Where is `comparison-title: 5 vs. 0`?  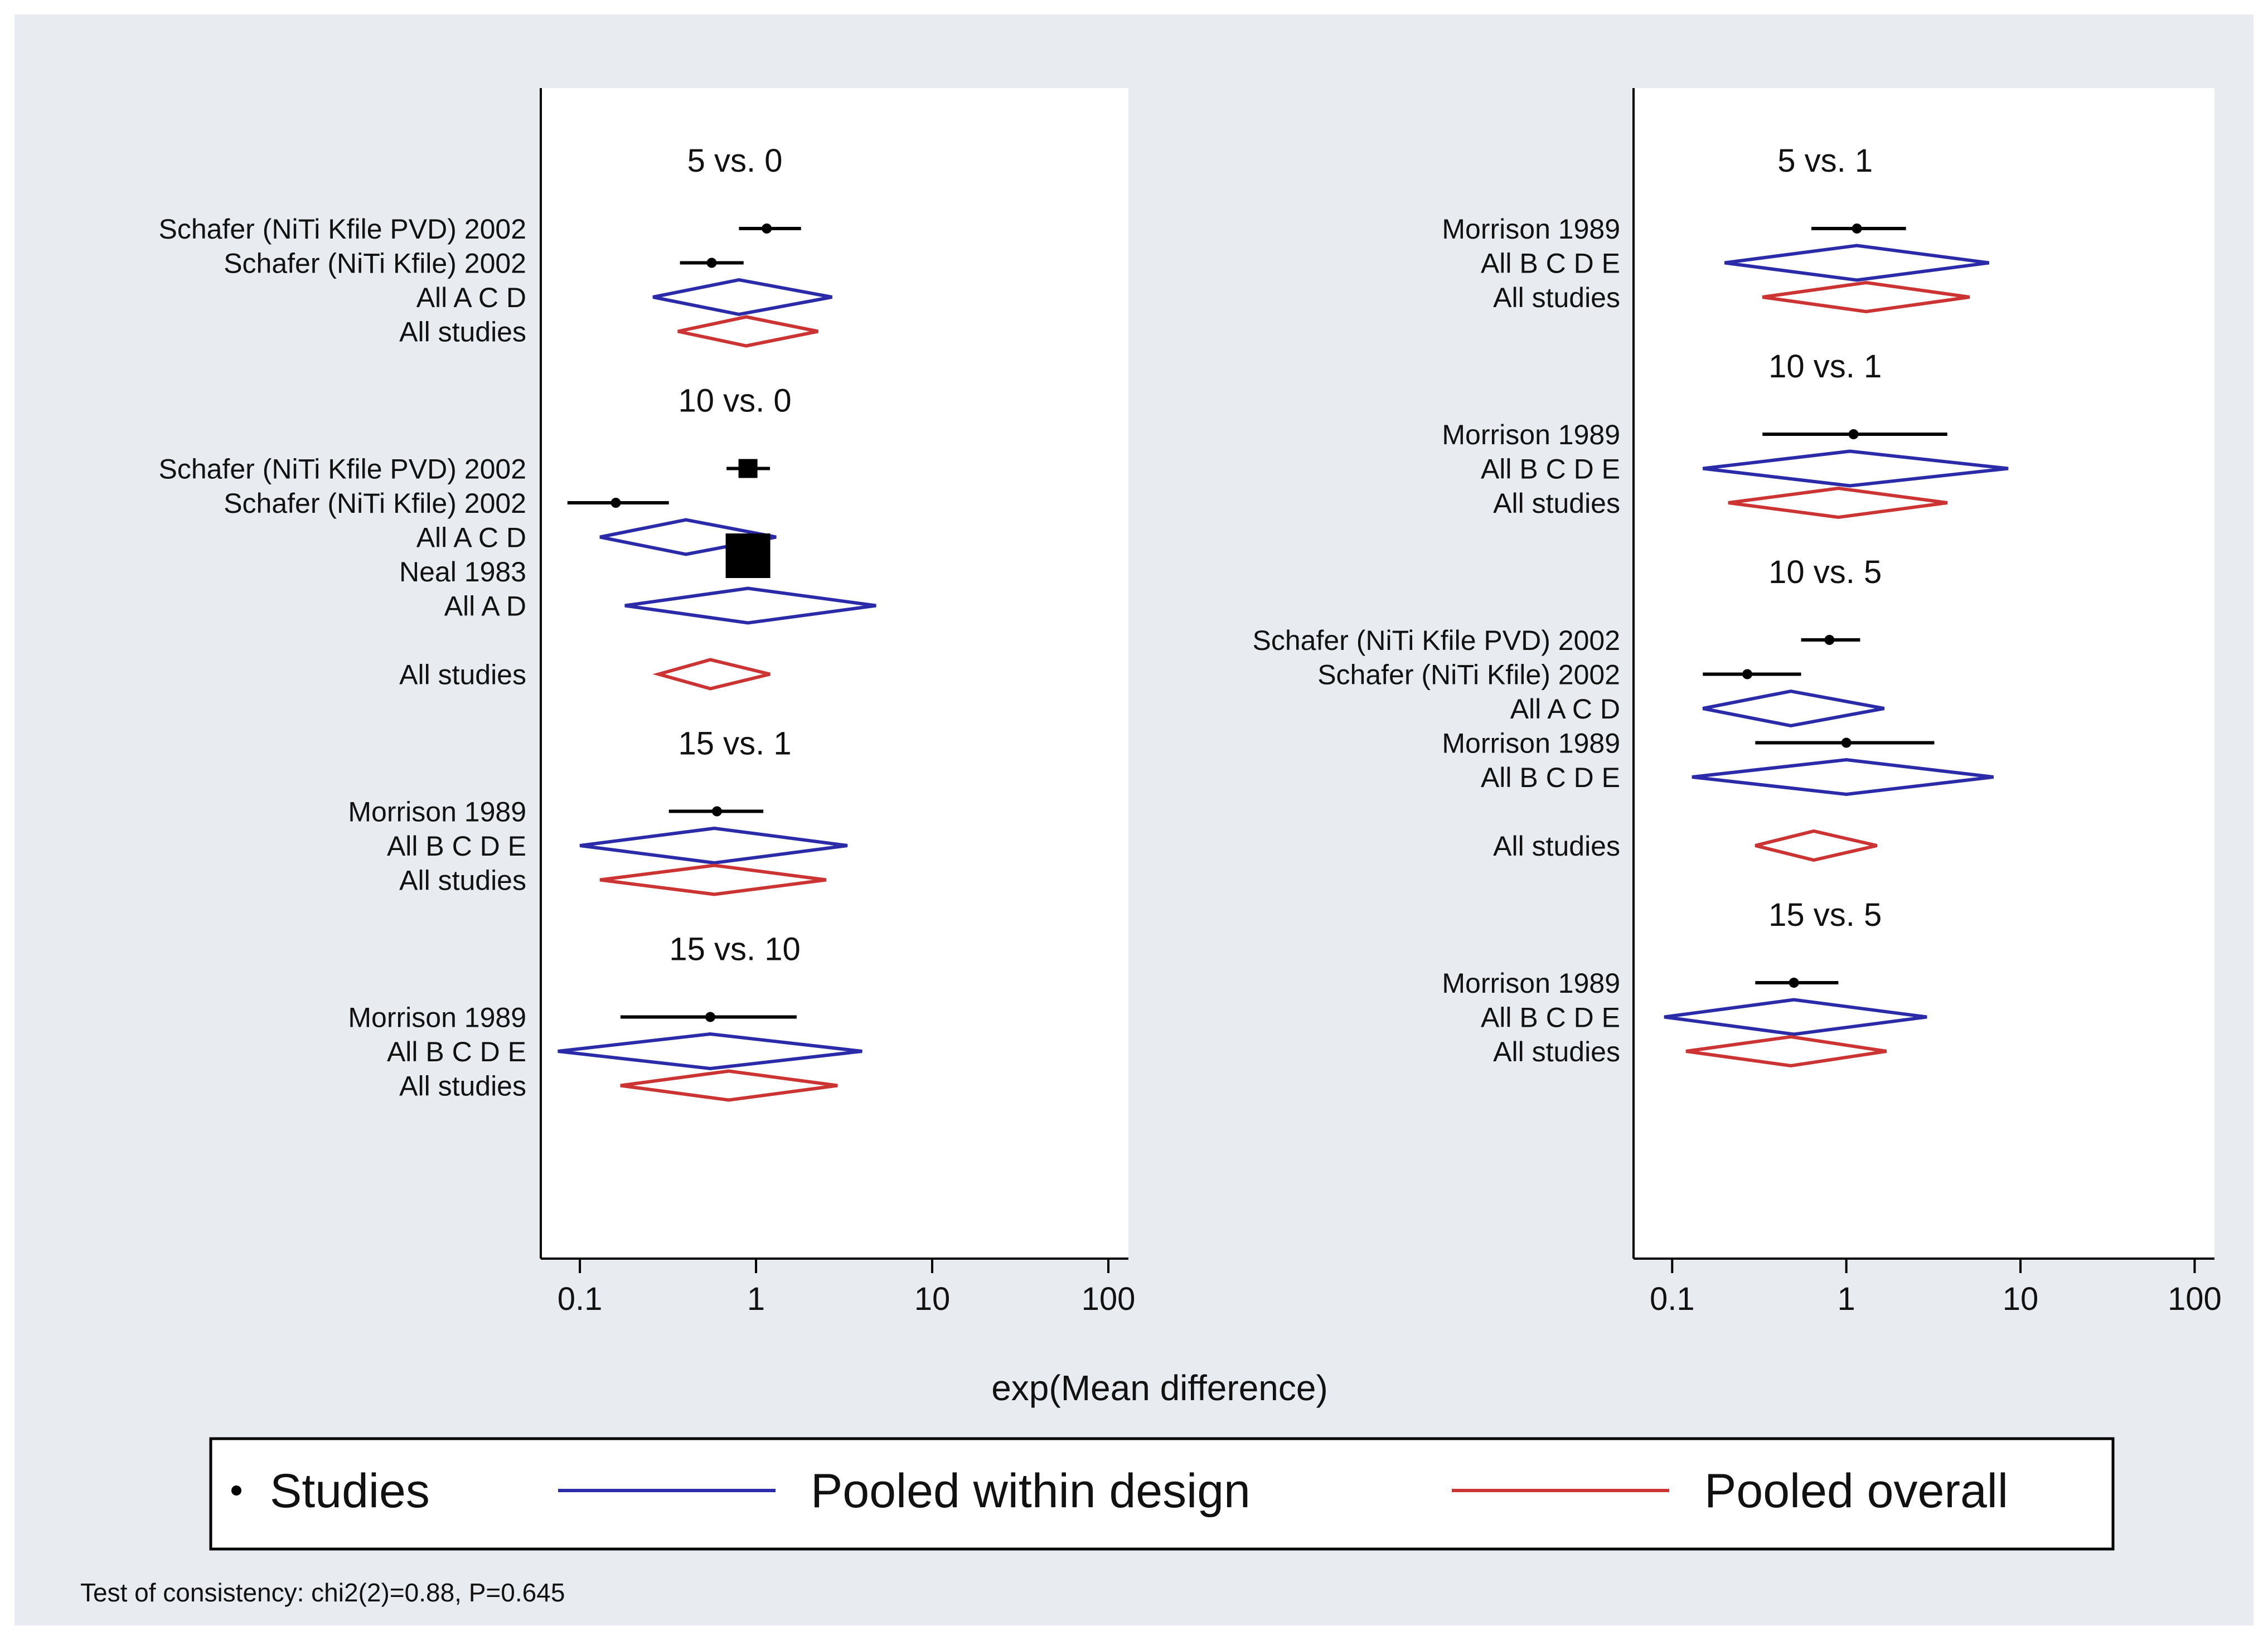
comparison-title: 5 vs. 0 is located at coordinates (735, 161).